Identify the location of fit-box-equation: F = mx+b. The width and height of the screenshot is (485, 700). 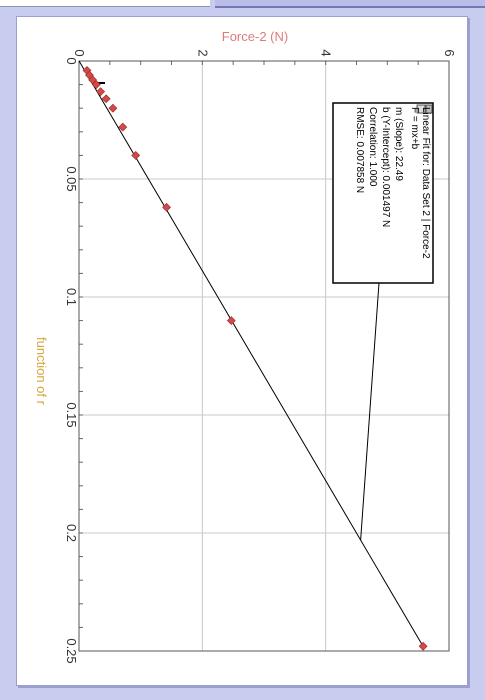
(414, 128).